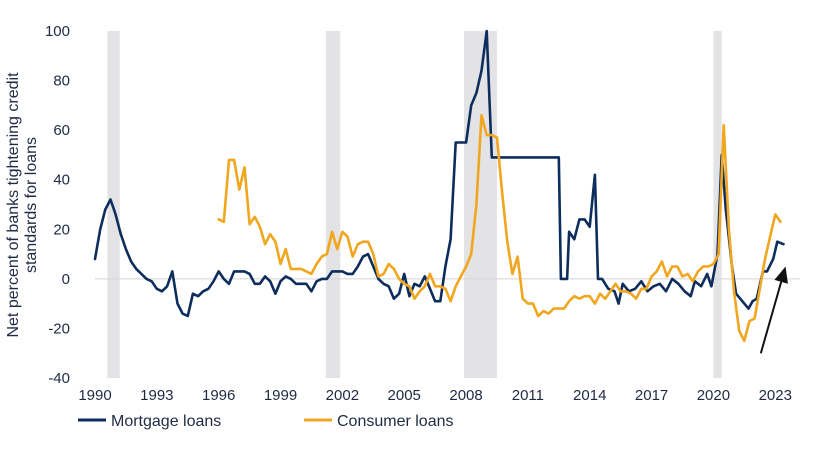 This screenshot has height=449, width=820. Describe the element at coordinates (280, 395) in the screenshot. I see `x-tick-label: 1999` at that location.